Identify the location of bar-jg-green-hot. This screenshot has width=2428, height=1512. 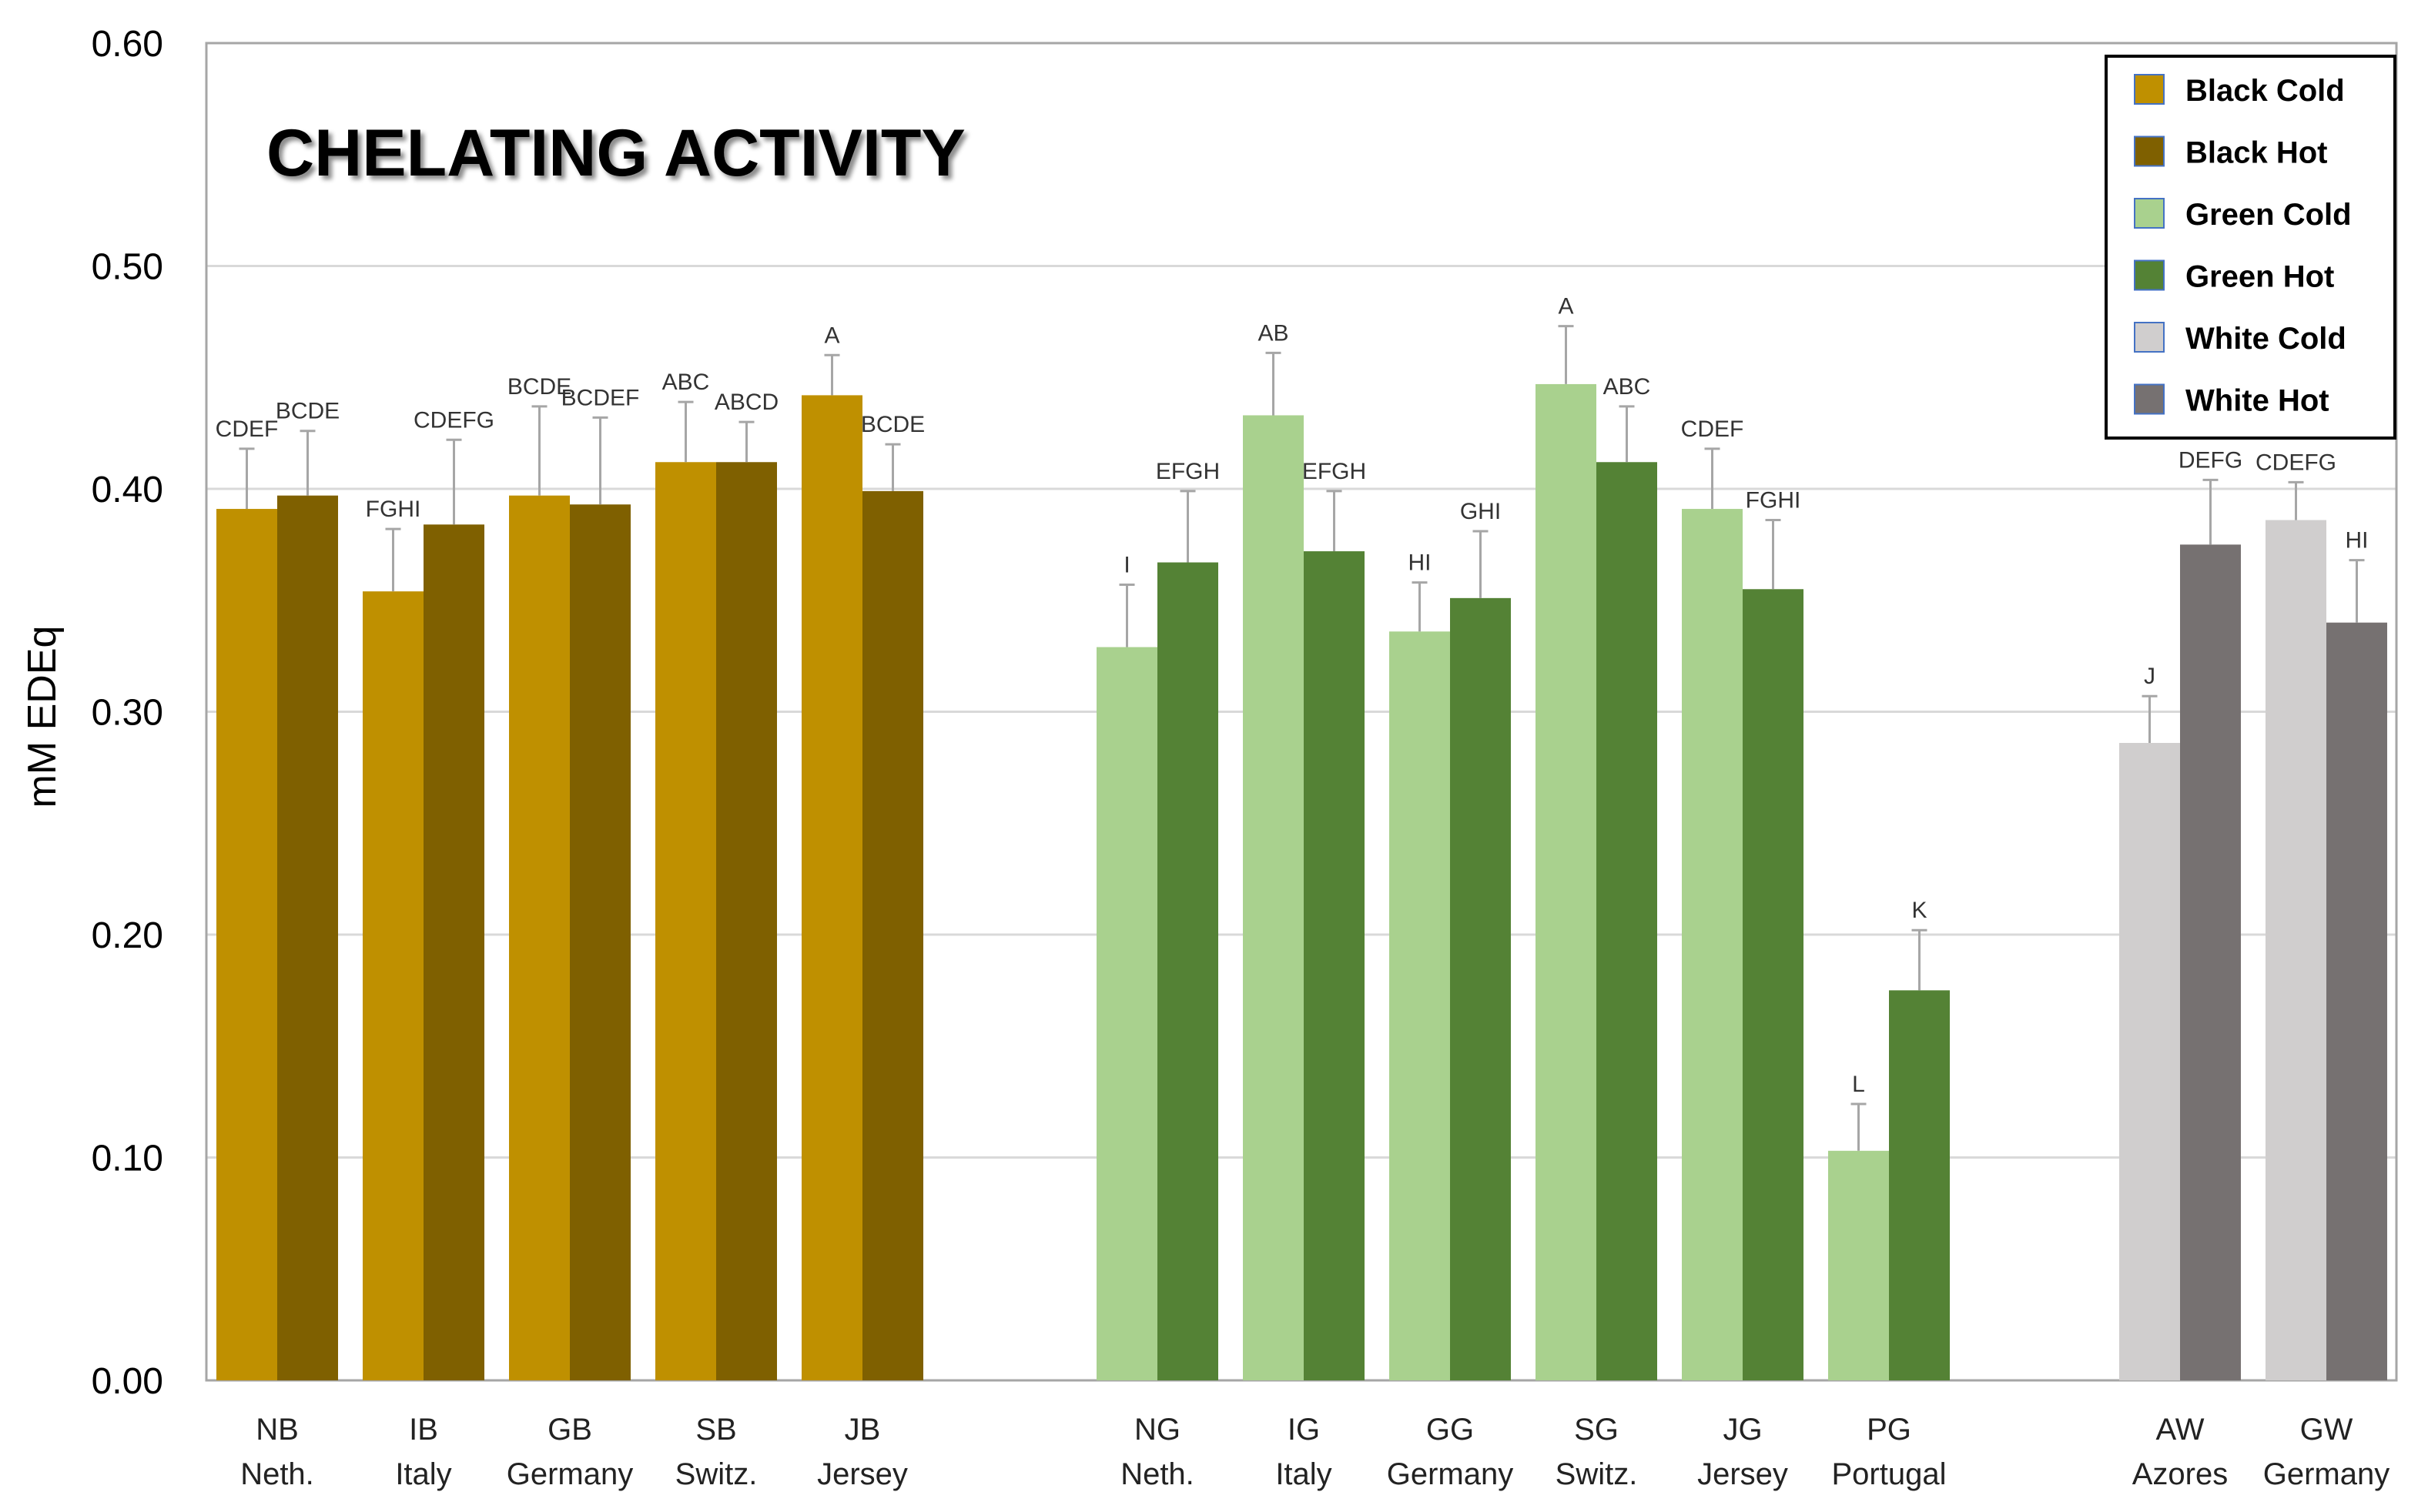
(1773, 984).